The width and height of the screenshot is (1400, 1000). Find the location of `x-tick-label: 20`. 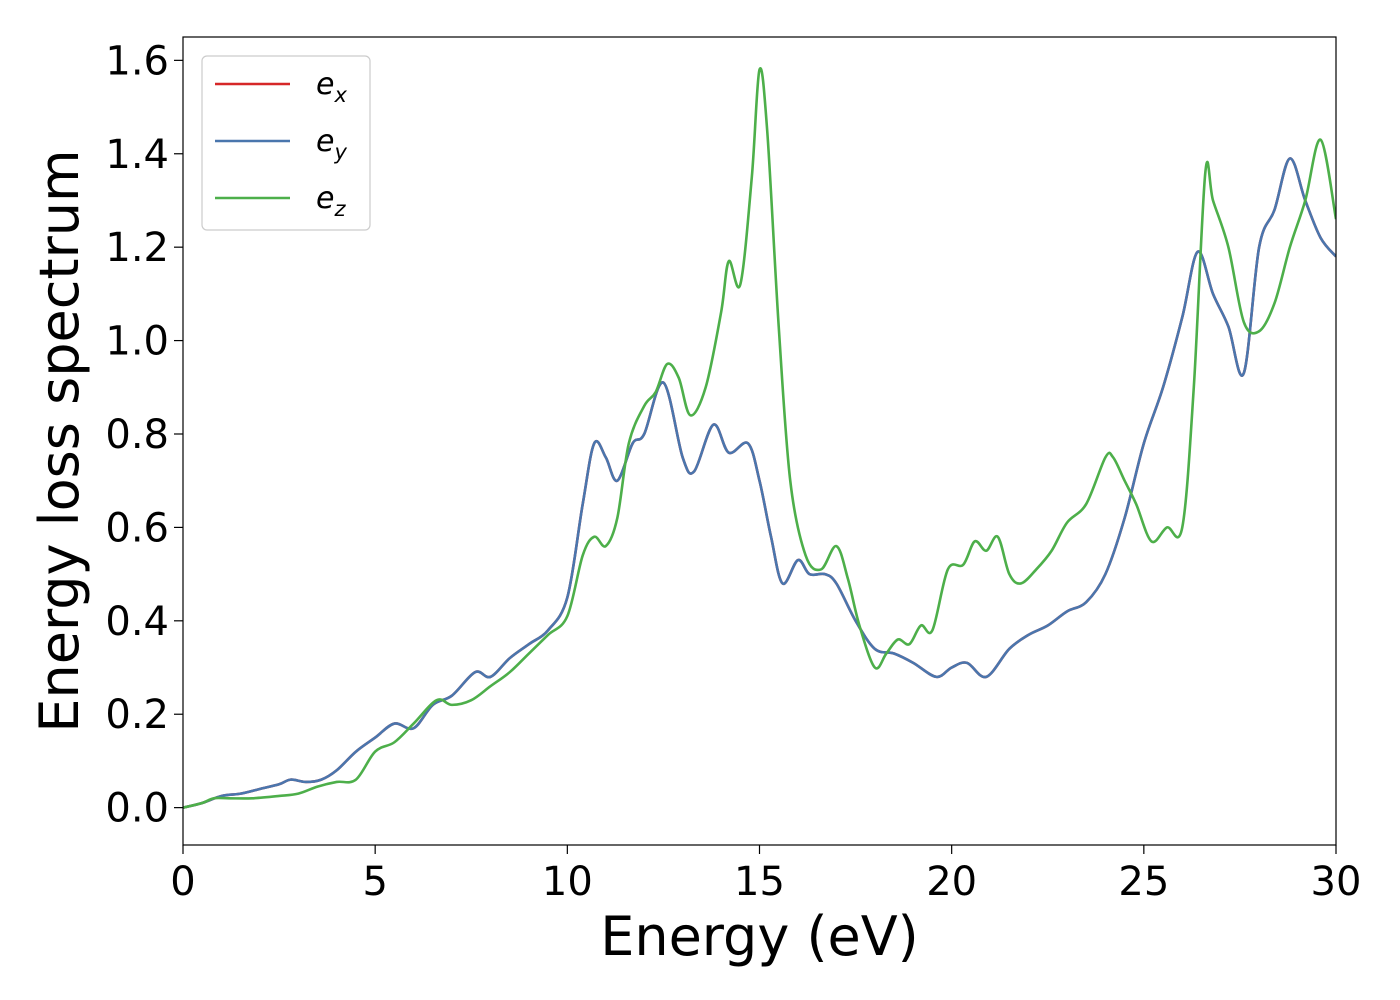

x-tick-label: 20 is located at coordinates (951, 882).